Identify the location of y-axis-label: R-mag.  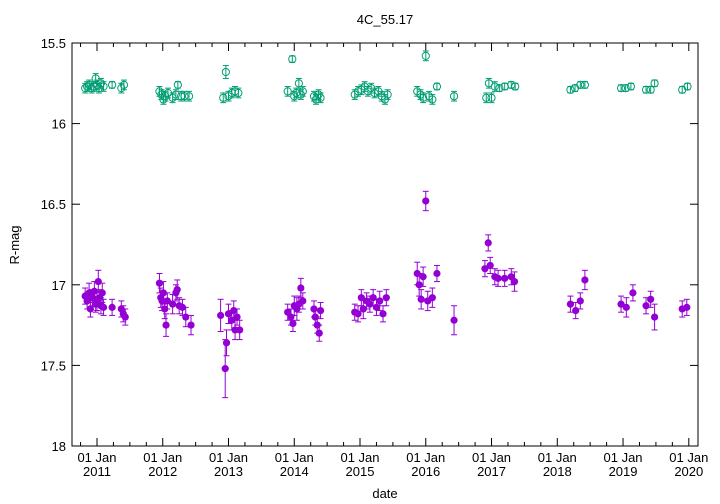
(14, 244).